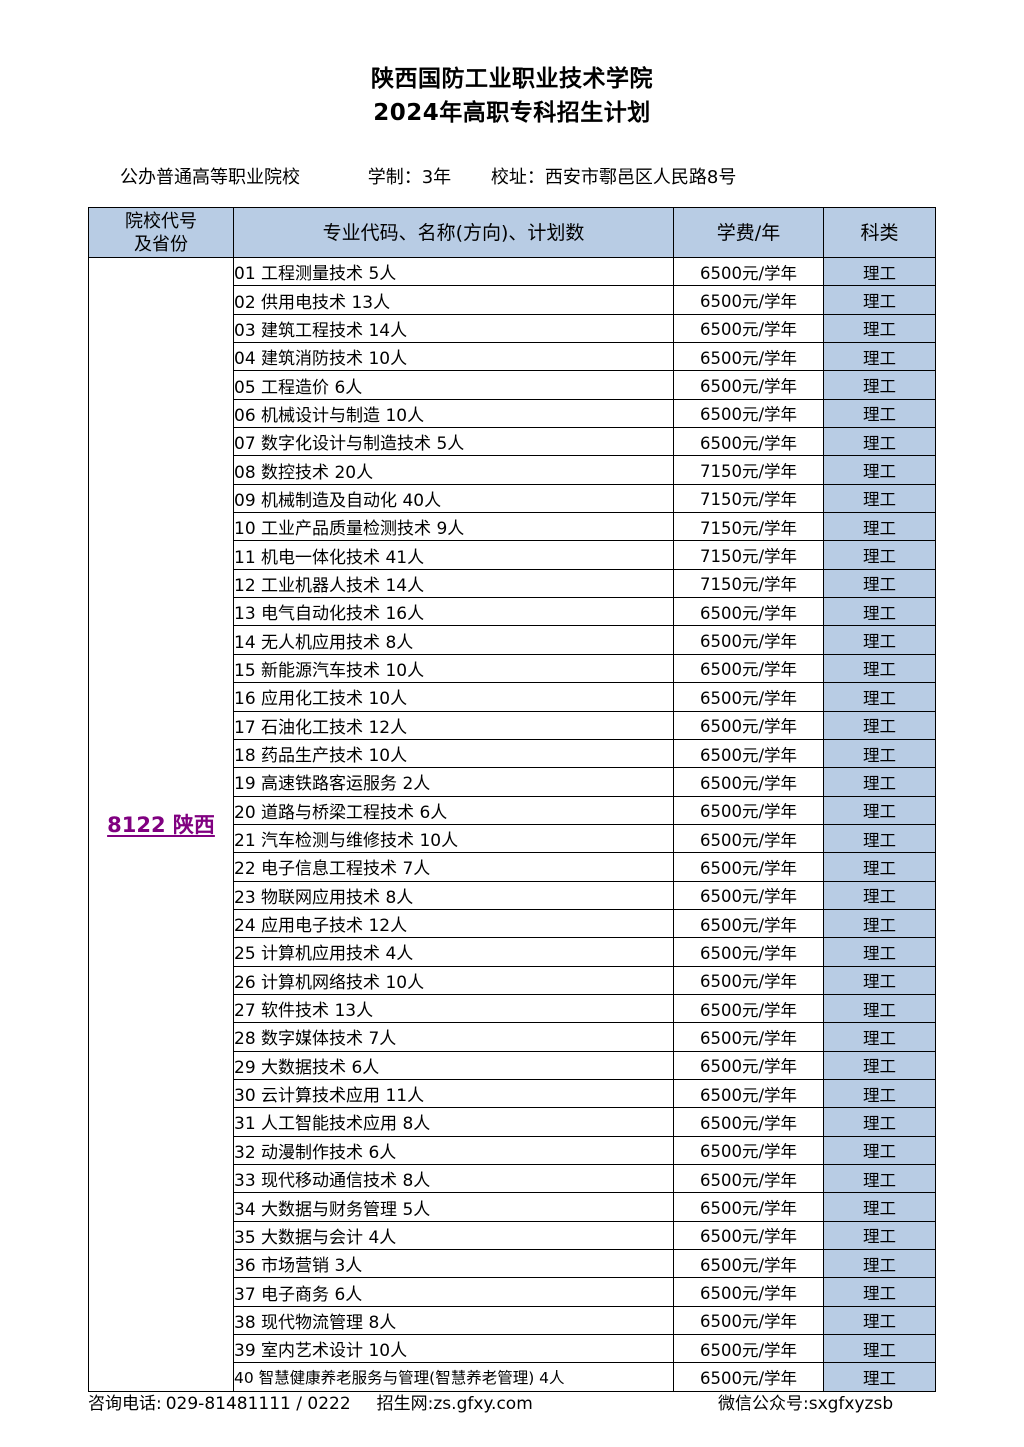  I want to click on admission-website: 招生网:zs.gfxy.com, so click(454, 1404).